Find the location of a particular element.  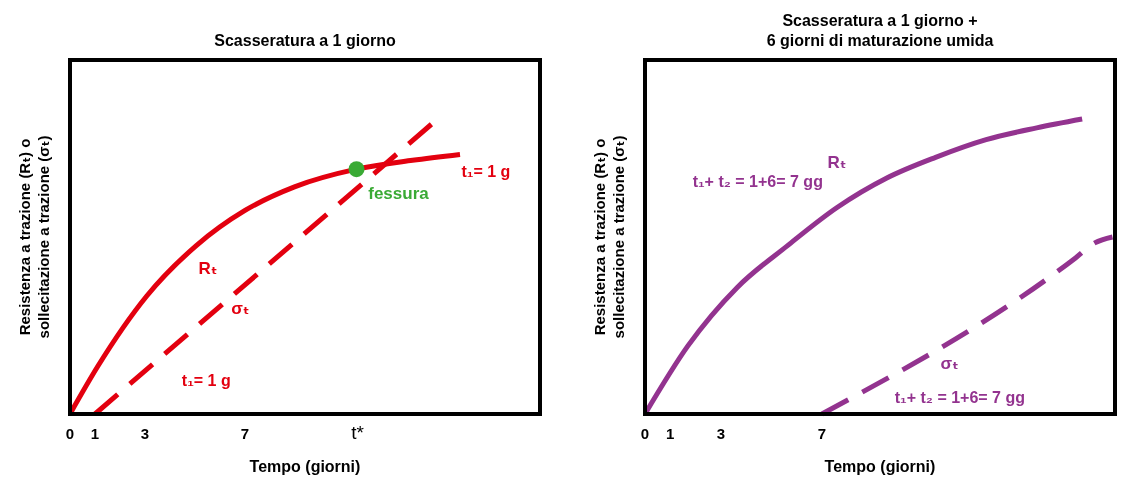

chart-title: Scasseratura a 1 giorno is located at coordinates (305, 40).